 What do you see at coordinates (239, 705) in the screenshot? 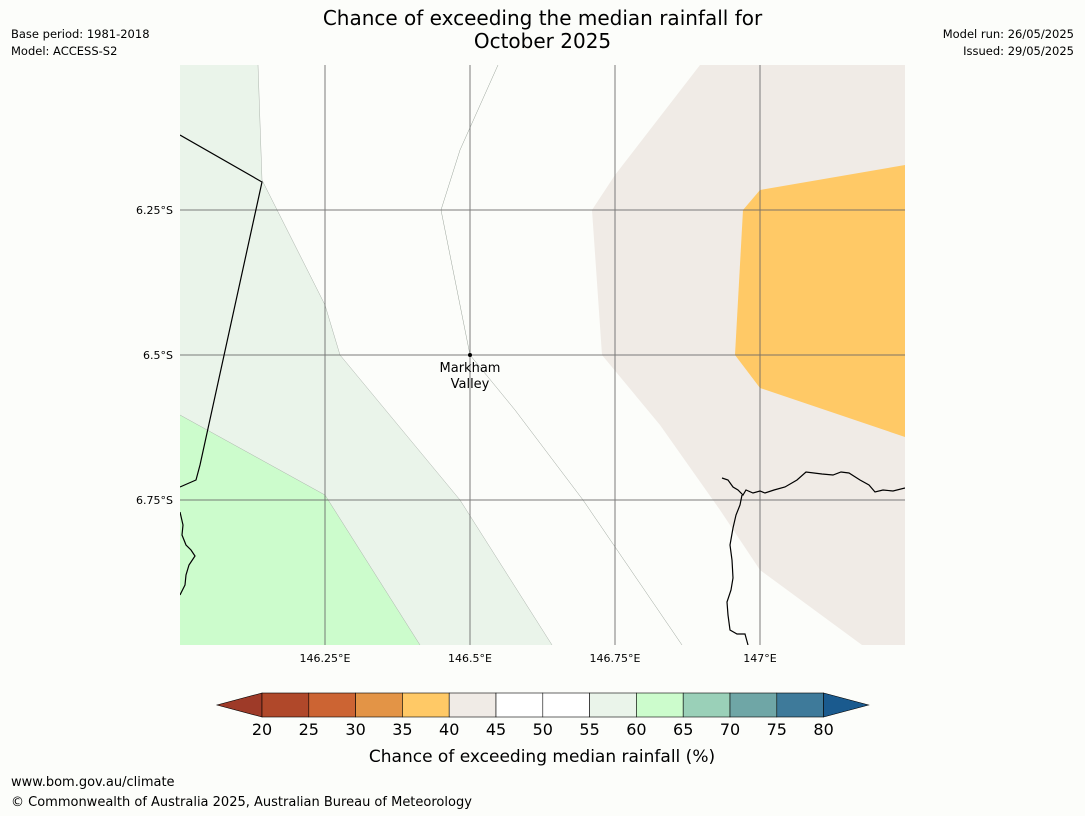
I see `colorbar-extend-low` at bounding box center [239, 705].